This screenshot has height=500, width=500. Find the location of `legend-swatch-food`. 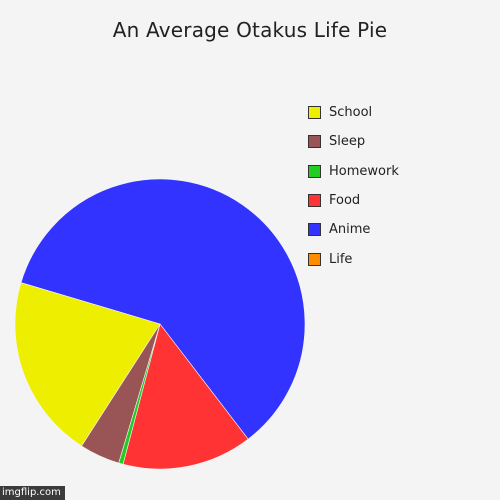

legend-swatch-food is located at coordinates (314, 201).